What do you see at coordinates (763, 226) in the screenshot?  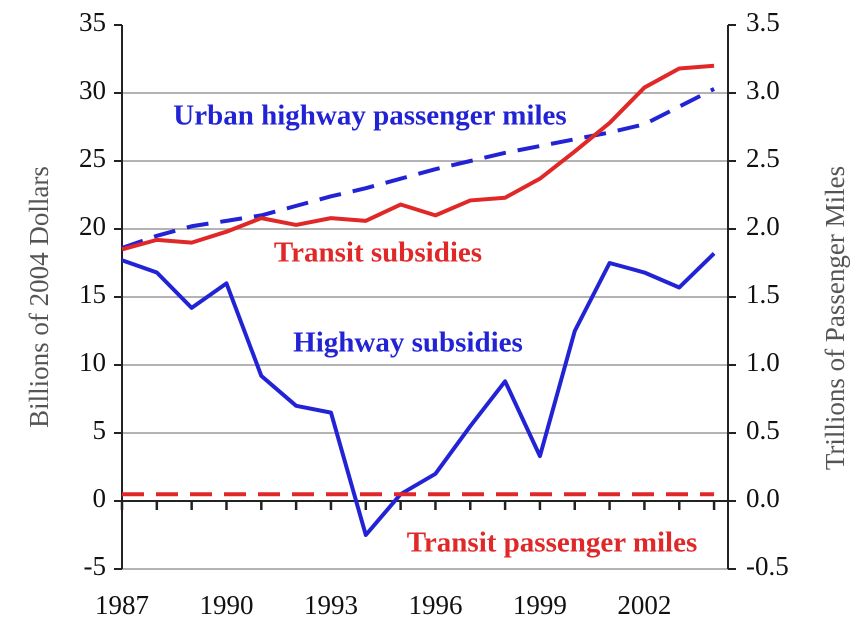 I see `y2-tick-label: 2.0` at bounding box center [763, 226].